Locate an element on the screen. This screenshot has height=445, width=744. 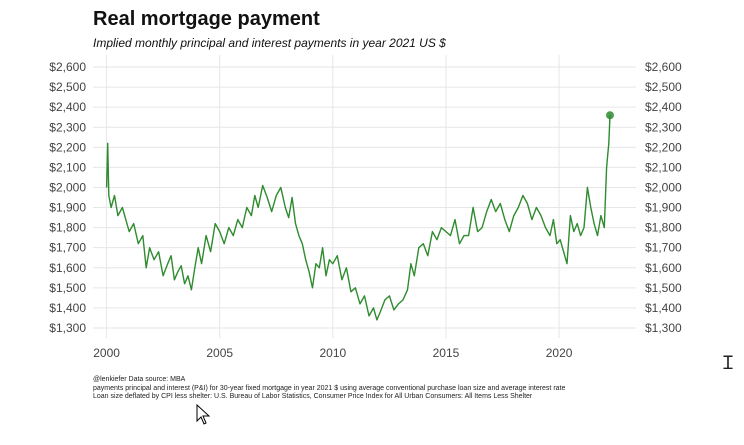
y-tick-label-left: $2,300 is located at coordinates (67, 127).